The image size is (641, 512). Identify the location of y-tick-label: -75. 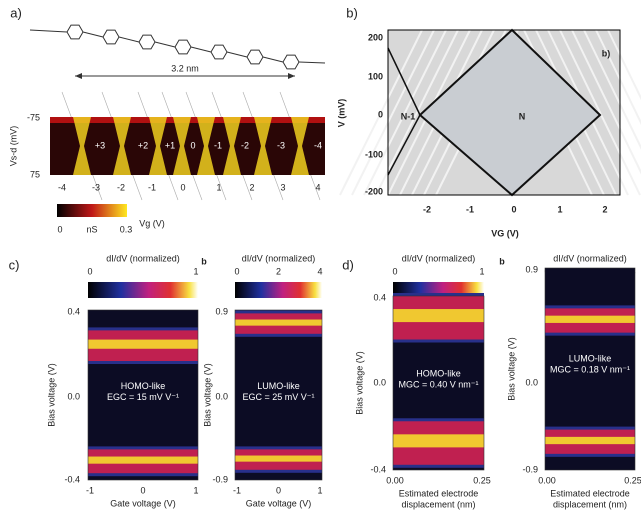
(33, 117).